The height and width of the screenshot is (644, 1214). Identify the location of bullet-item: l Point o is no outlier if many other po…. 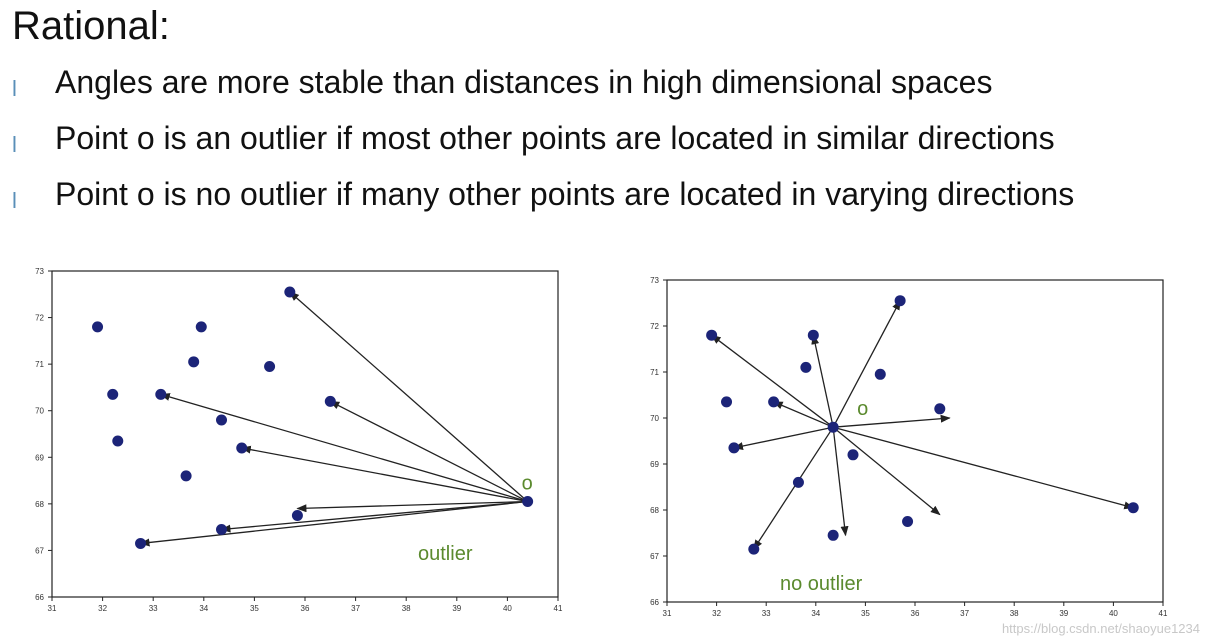
(607, 197).